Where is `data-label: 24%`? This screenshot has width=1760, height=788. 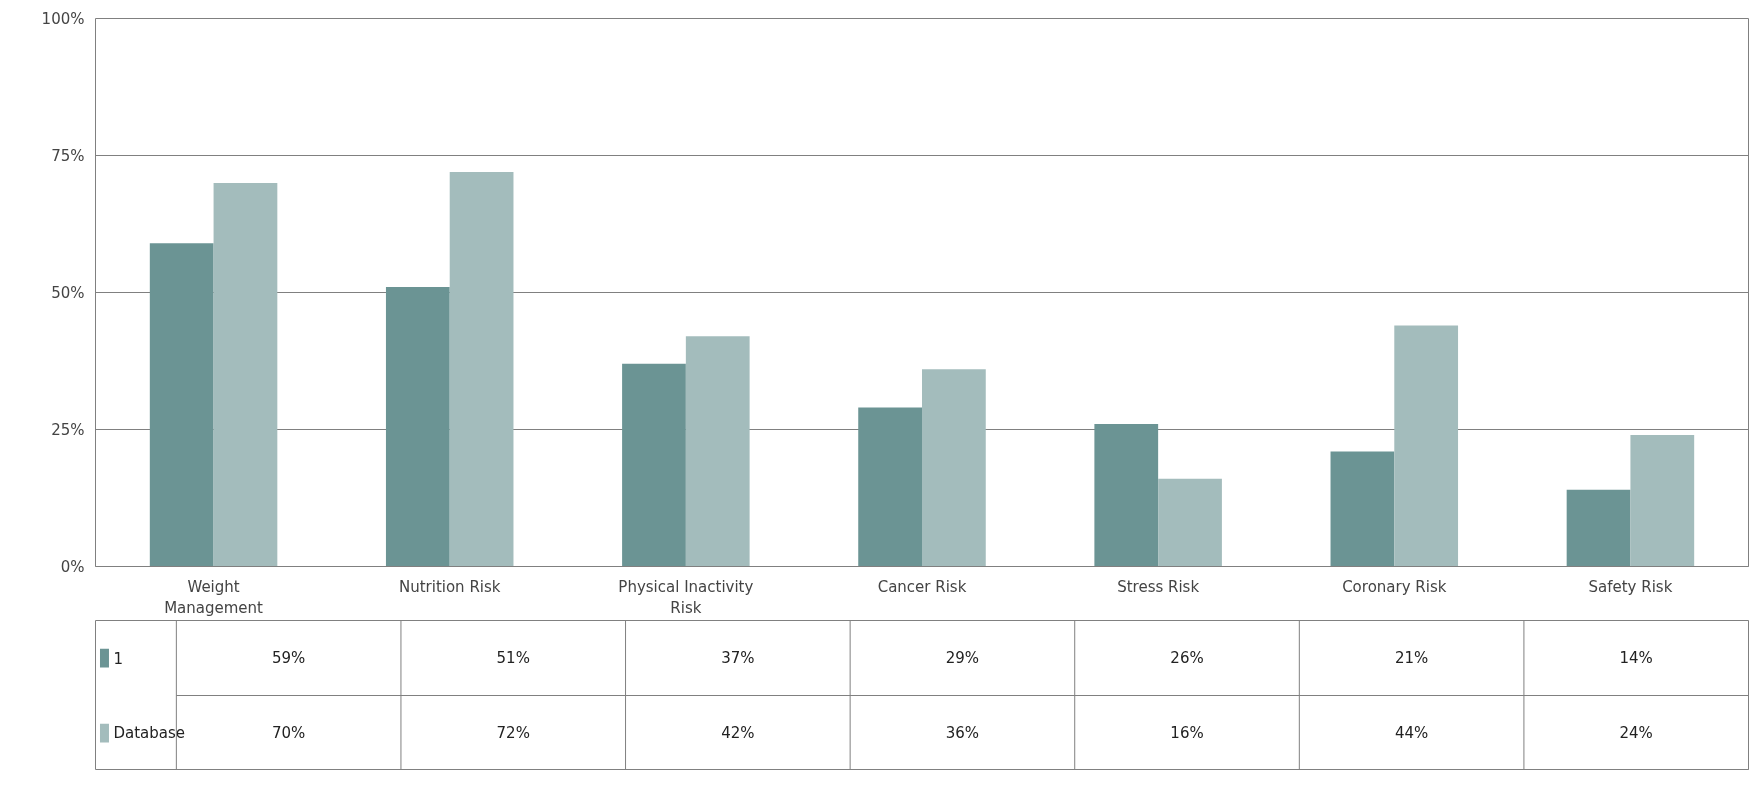
data-label: 24% is located at coordinates (1636, 733).